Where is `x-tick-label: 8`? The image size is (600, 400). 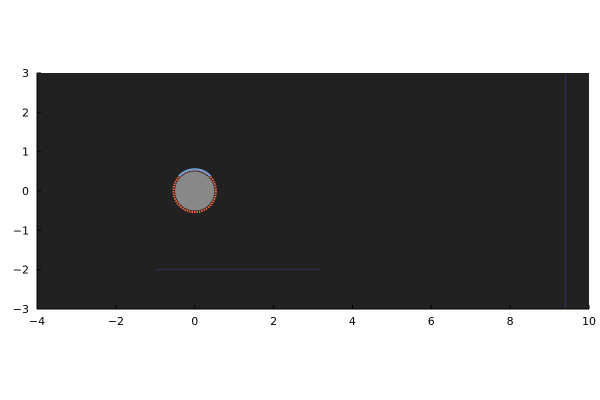
x-tick-label: 8 is located at coordinates (510, 321).